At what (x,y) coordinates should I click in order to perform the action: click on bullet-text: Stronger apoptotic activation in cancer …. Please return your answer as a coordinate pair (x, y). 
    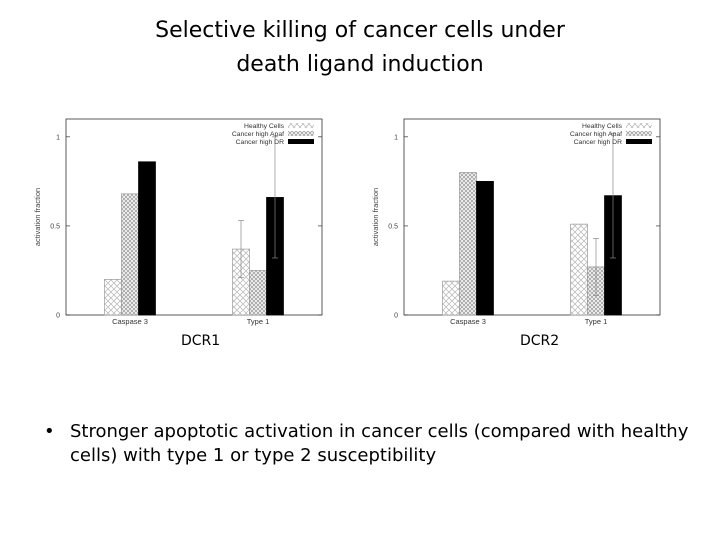
    Looking at the image, I should click on (379, 443).